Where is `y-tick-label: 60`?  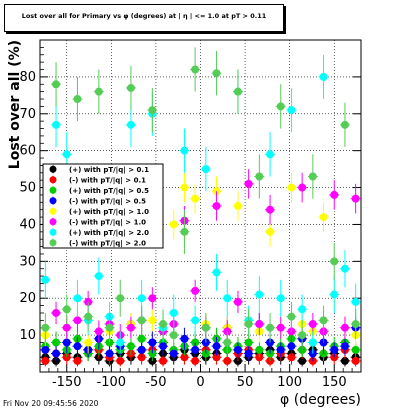
y-tick-label: 60 is located at coordinates (27, 151).